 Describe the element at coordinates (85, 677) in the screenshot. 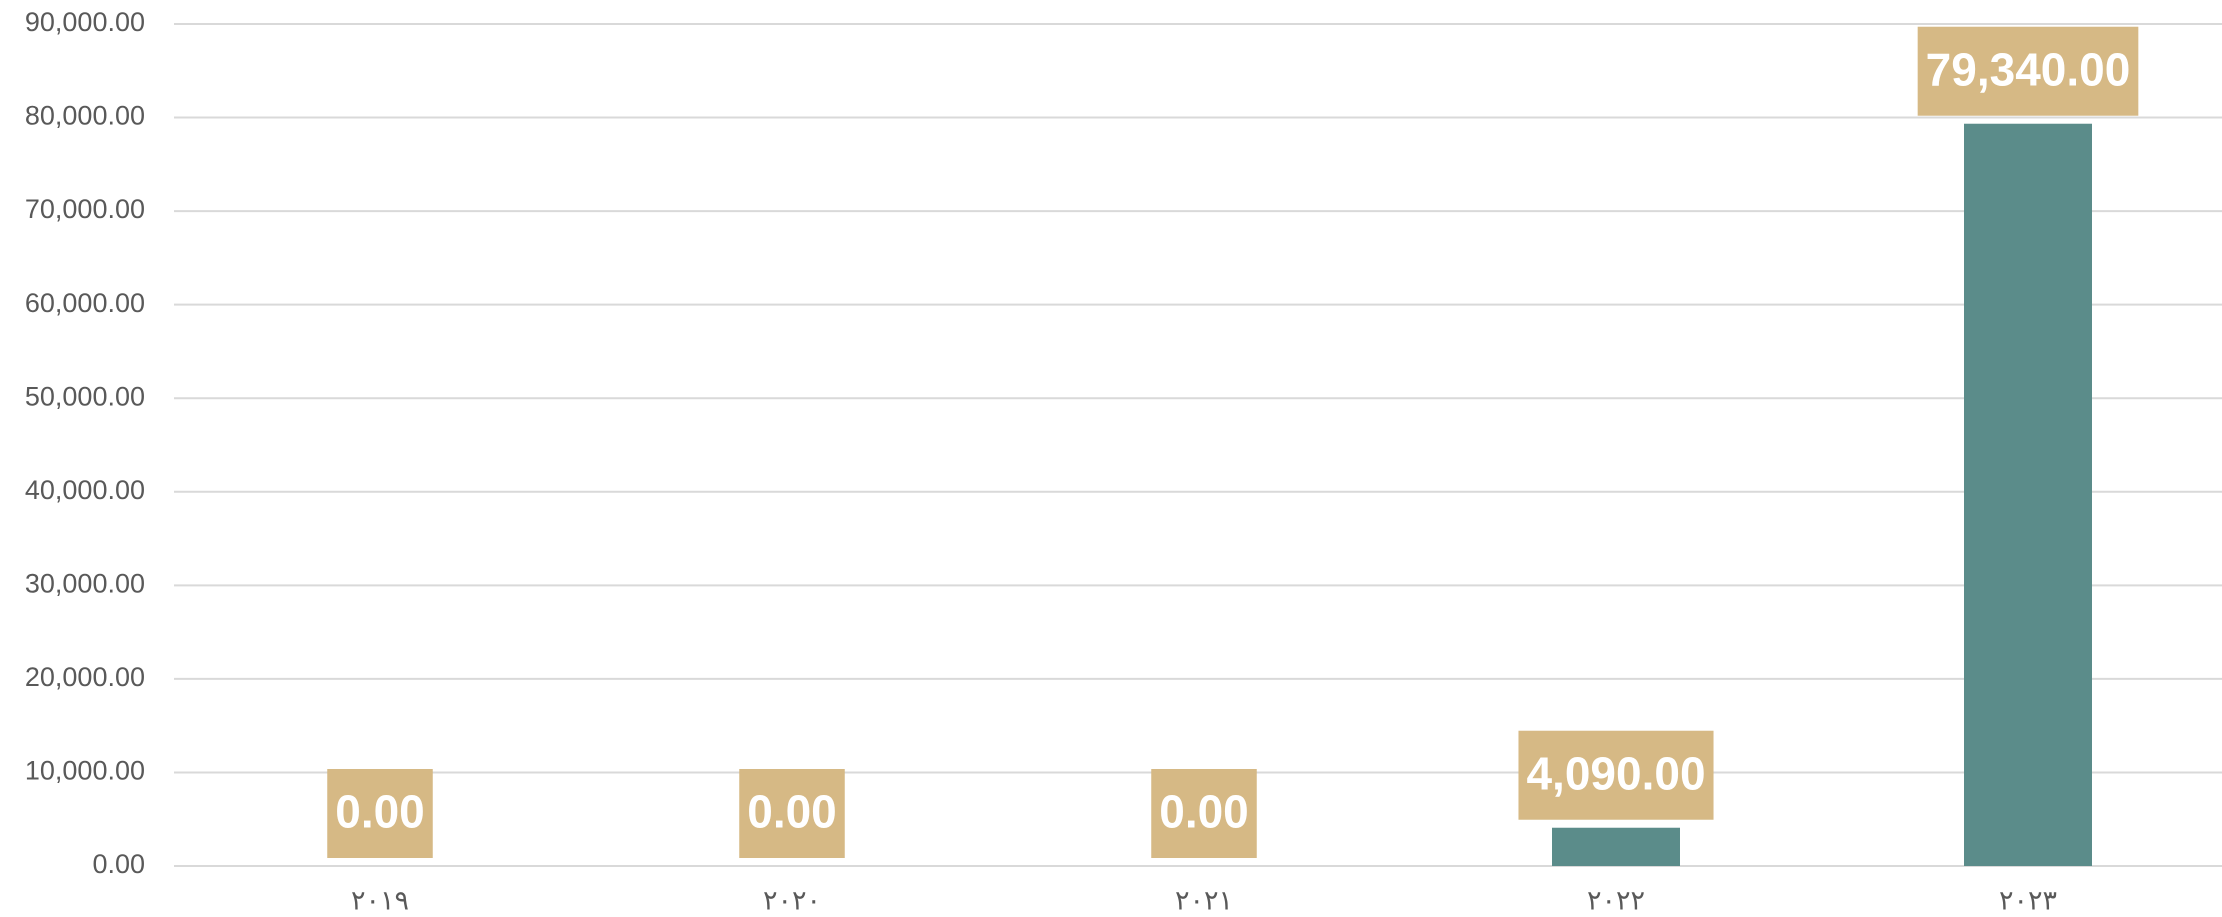

I see `y-tick-label: 20,000.00` at that location.